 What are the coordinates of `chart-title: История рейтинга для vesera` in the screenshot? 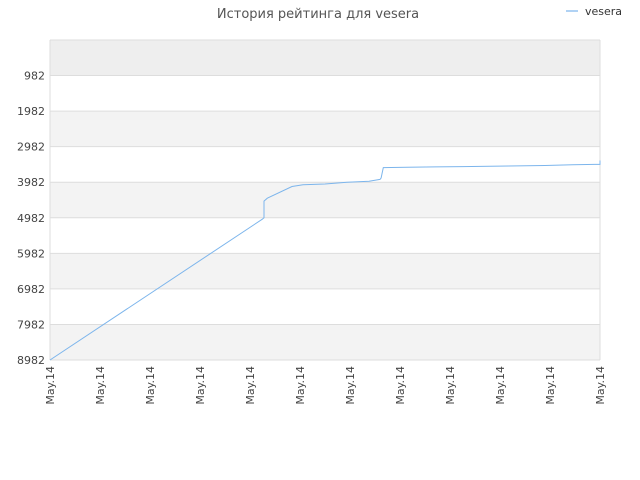 It's located at (318, 14).